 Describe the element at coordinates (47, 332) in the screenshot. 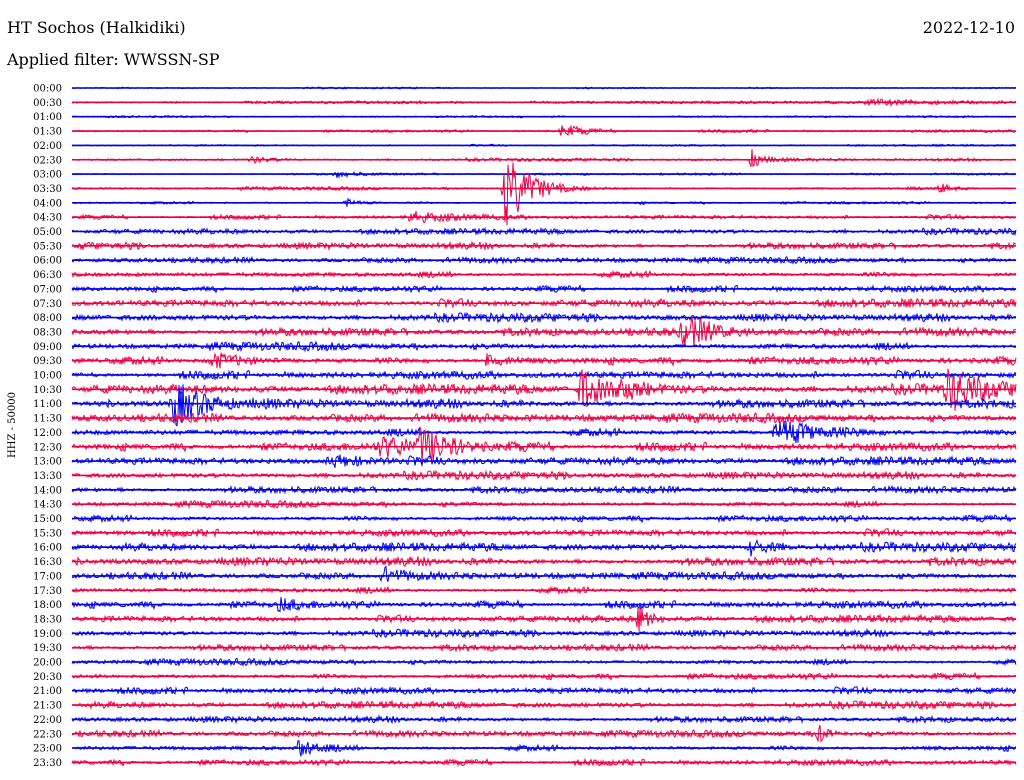

I see `time-tick-label: 08:30` at that location.